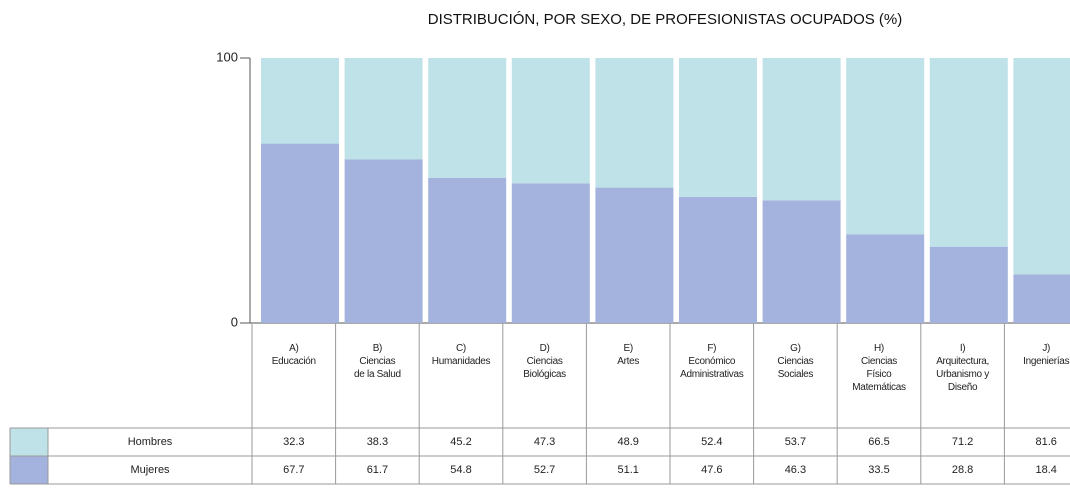 The height and width of the screenshot is (496, 1070). I want to click on table-value: 48.9, so click(627, 442).